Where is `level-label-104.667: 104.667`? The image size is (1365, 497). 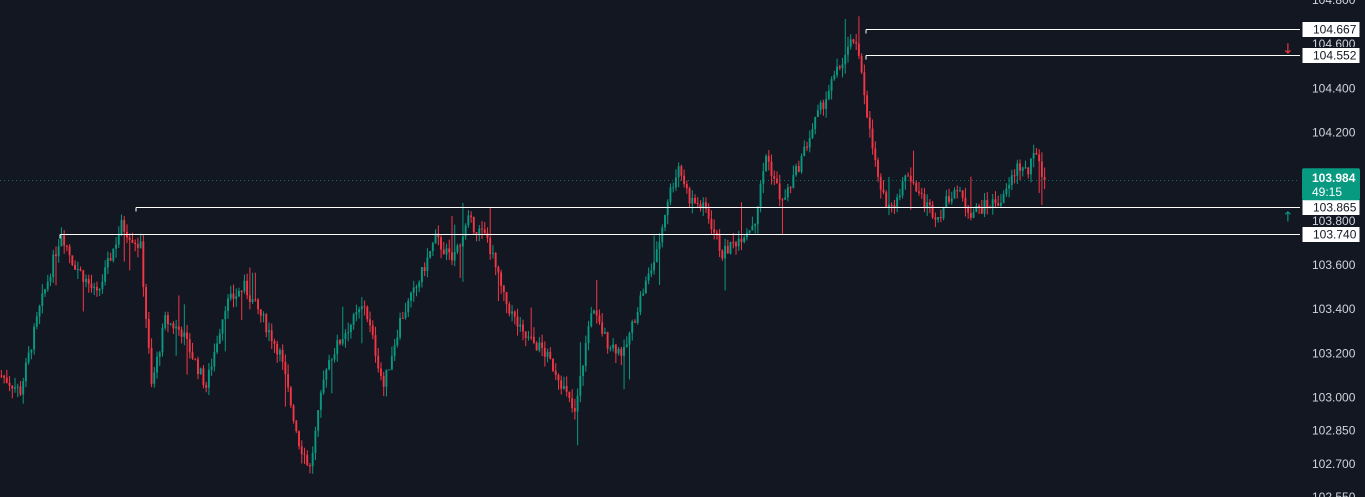 level-label-104.667: 104.667 is located at coordinates (1335, 30).